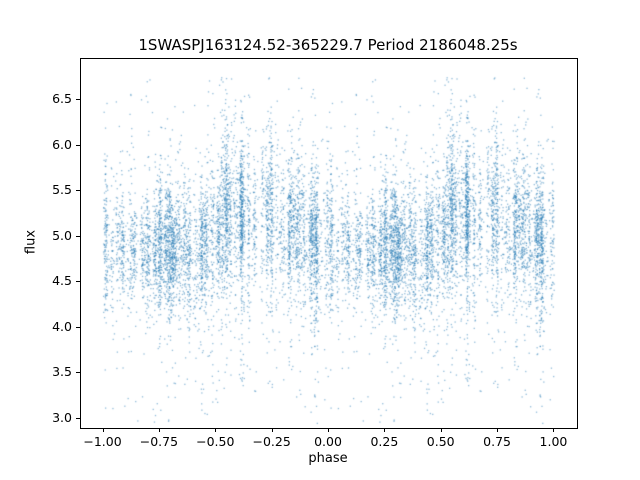  Describe the element at coordinates (62, 372) in the screenshot. I see `y-tick-label: 3.5` at that location.